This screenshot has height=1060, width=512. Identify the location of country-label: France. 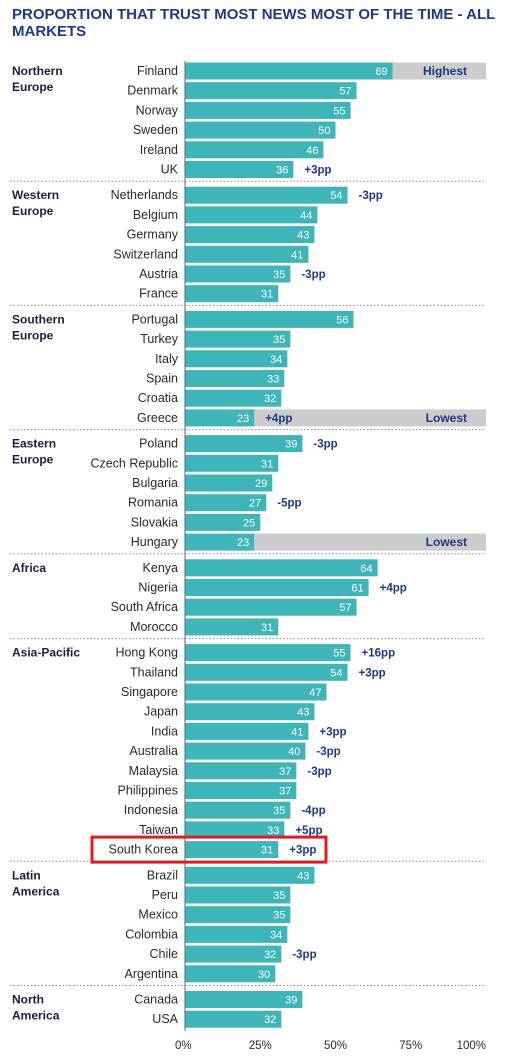
(158, 294).